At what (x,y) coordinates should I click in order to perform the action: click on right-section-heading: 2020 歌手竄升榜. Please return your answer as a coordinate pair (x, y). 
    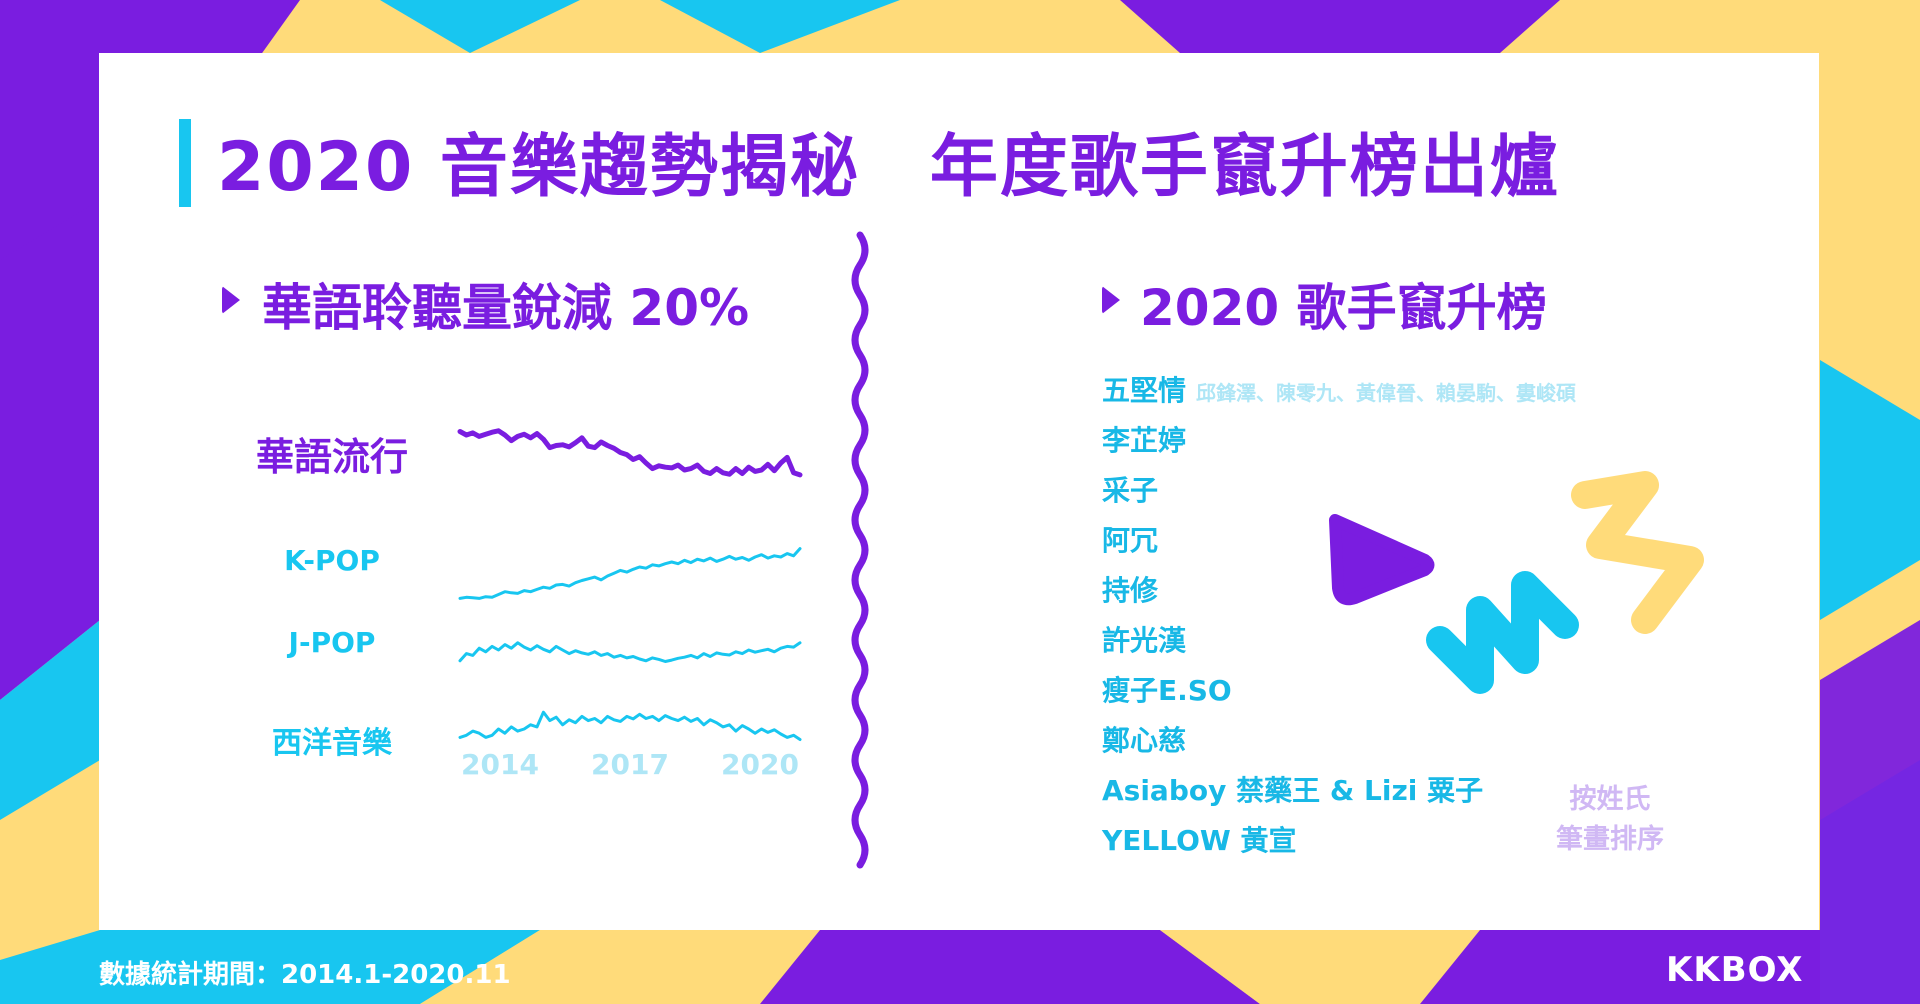
    Looking at the image, I should click on (1343, 308).